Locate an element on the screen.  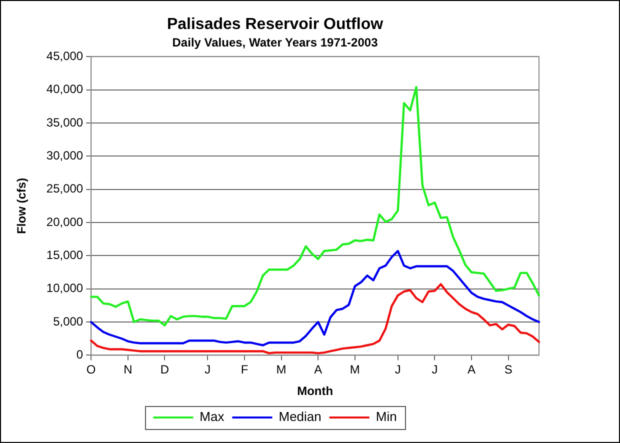
y-tick-label: 15,000 is located at coordinates (65, 255).